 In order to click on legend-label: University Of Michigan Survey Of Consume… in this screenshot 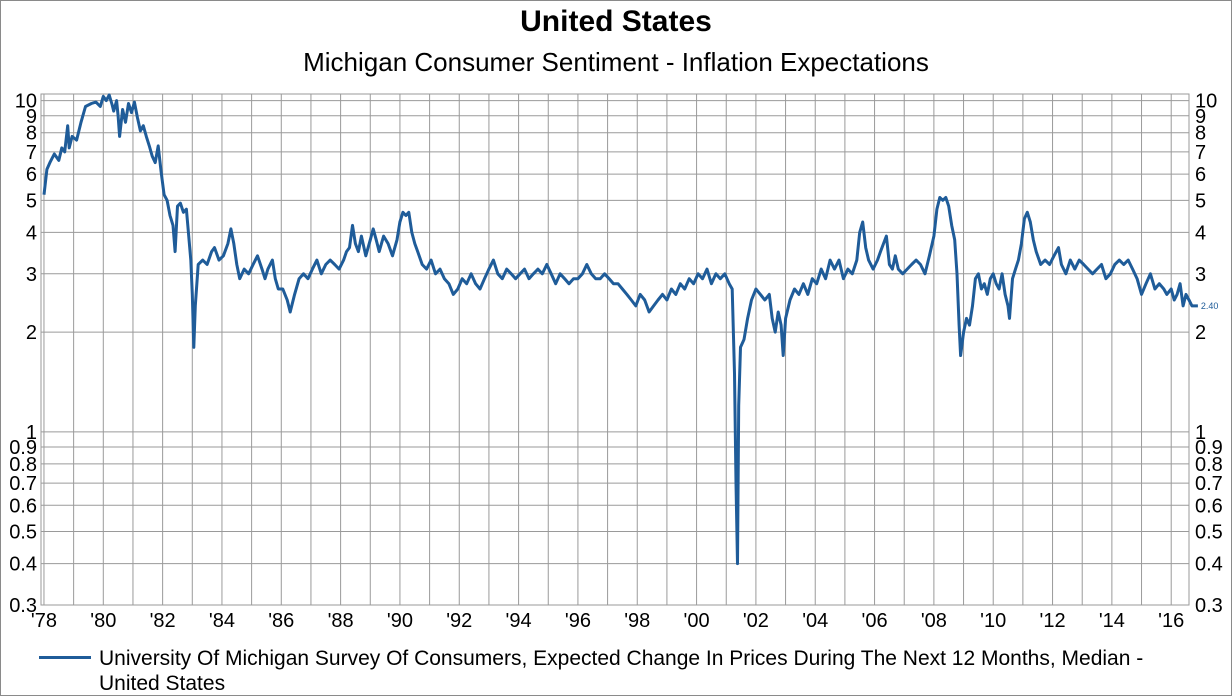, I will do `click(621, 671)`.